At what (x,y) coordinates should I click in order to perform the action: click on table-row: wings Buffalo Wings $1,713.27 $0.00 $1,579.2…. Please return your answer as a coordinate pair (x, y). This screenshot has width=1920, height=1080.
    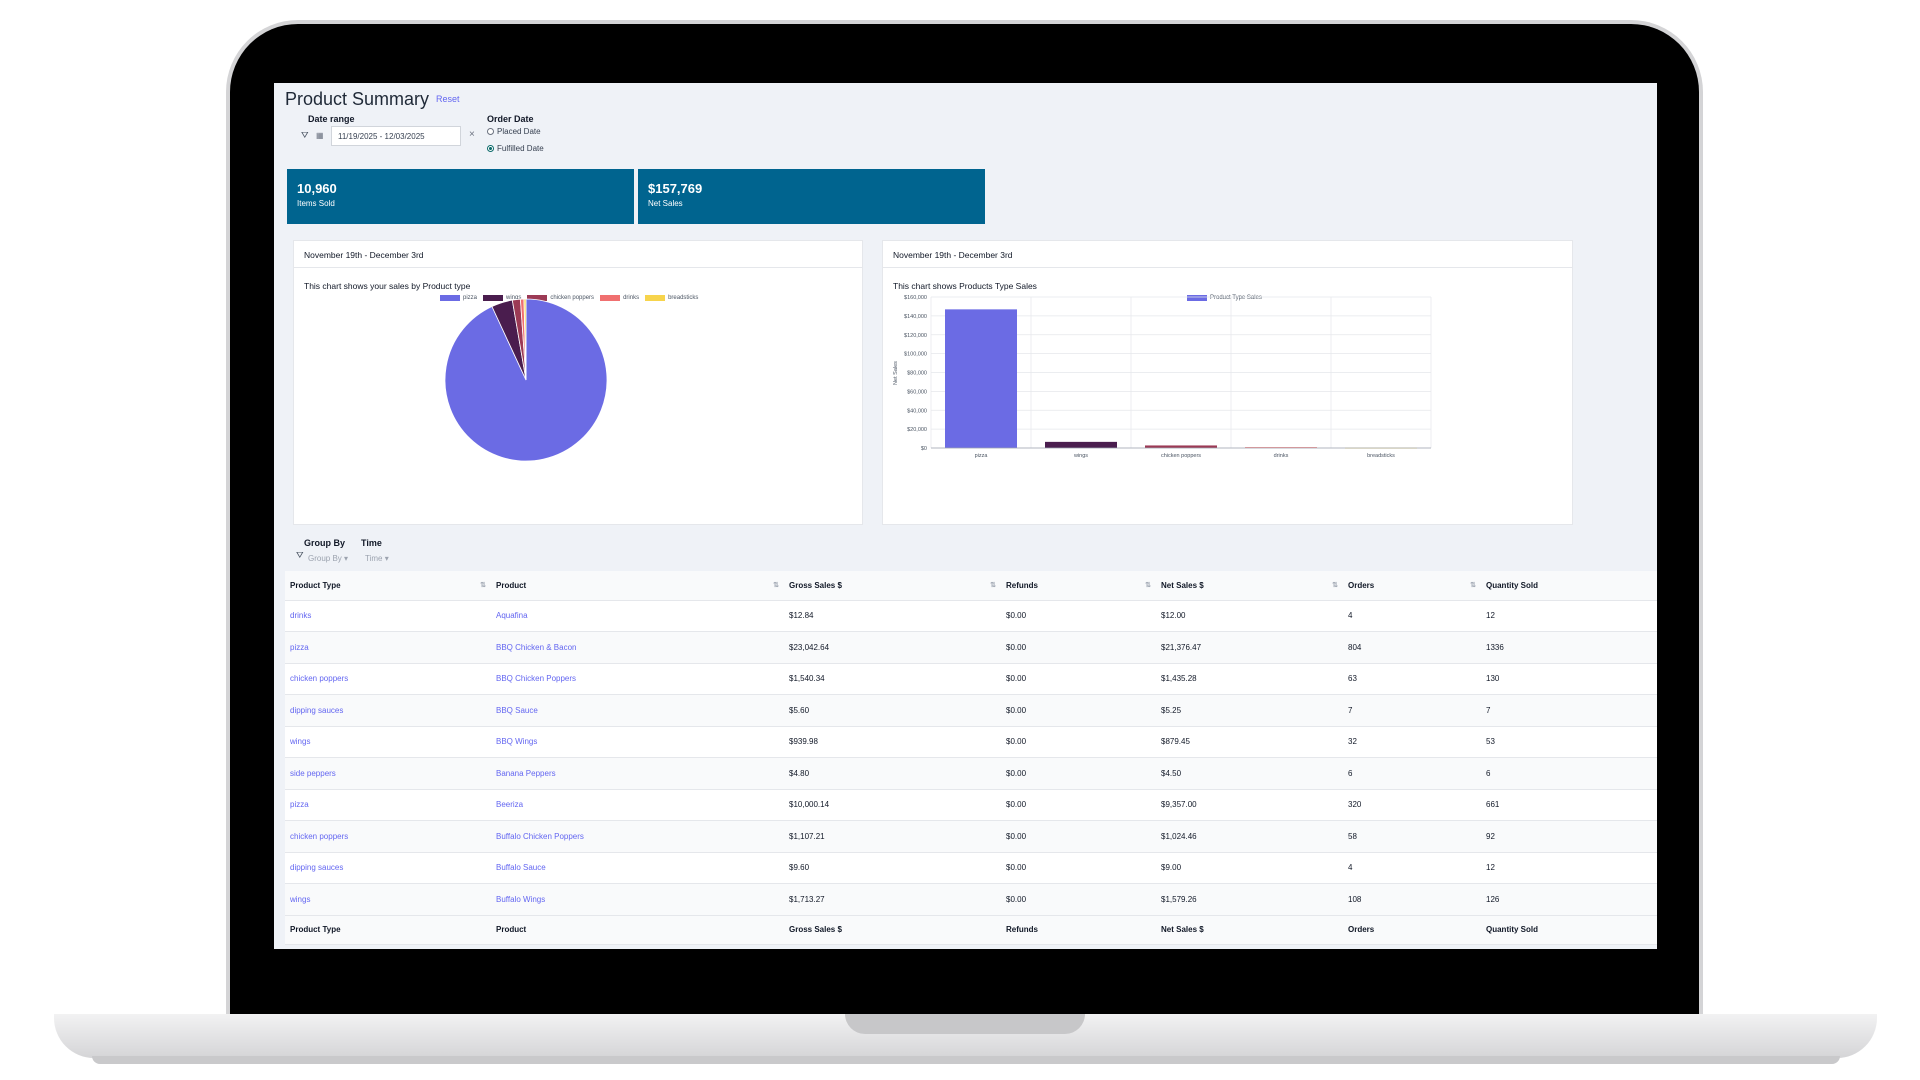
    Looking at the image, I should click on (971, 899).